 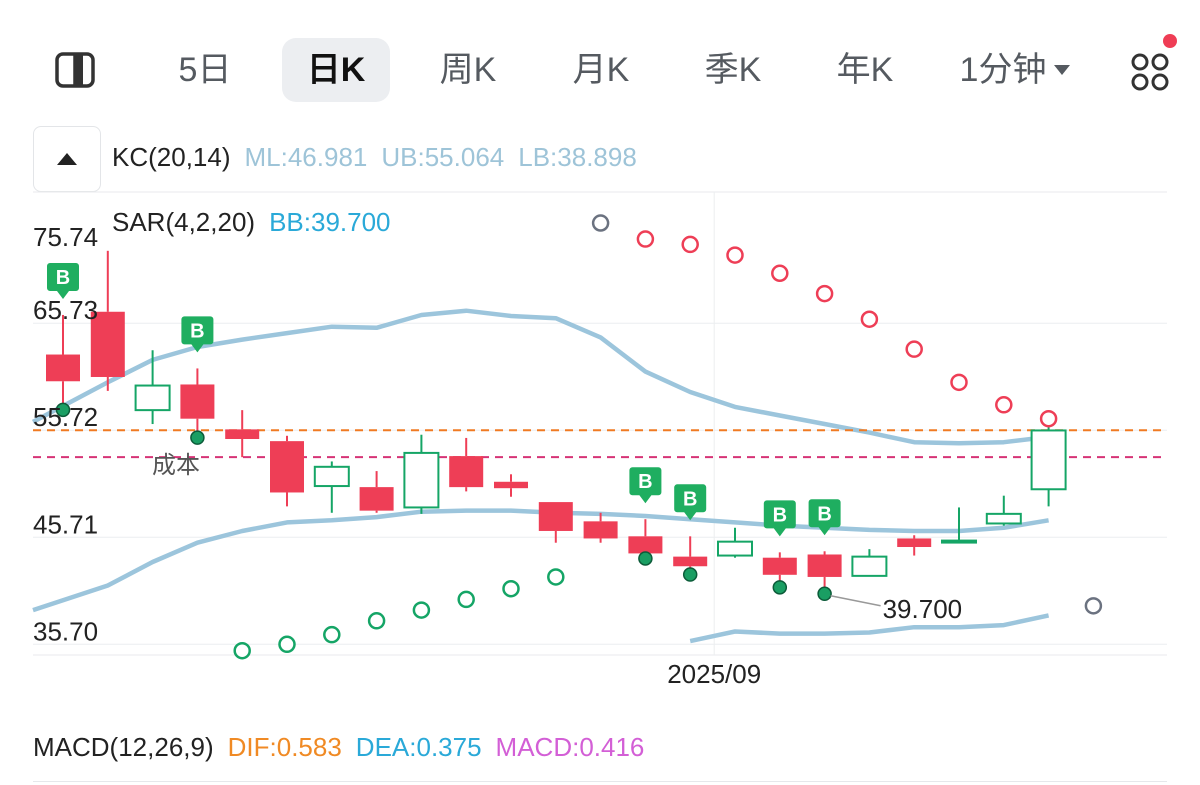 What do you see at coordinates (1150, 72) in the screenshot?
I see `grid-apps-icon` at bounding box center [1150, 72].